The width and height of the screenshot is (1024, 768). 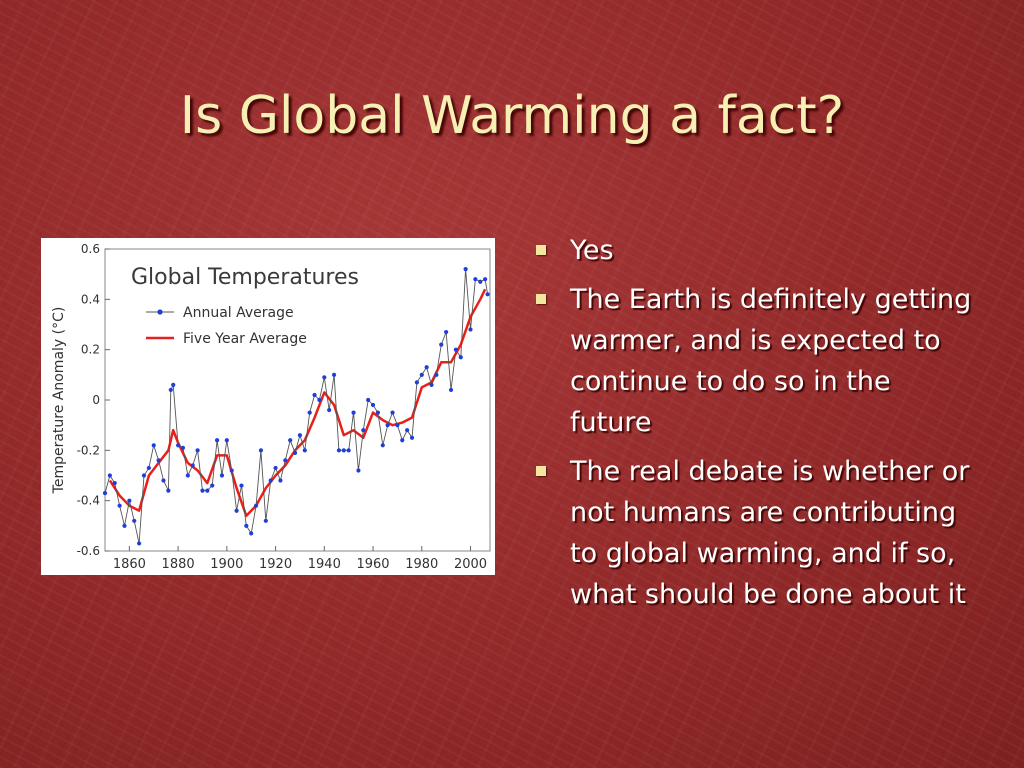 I want to click on x-tick-label: 1900, so click(x=226, y=564).